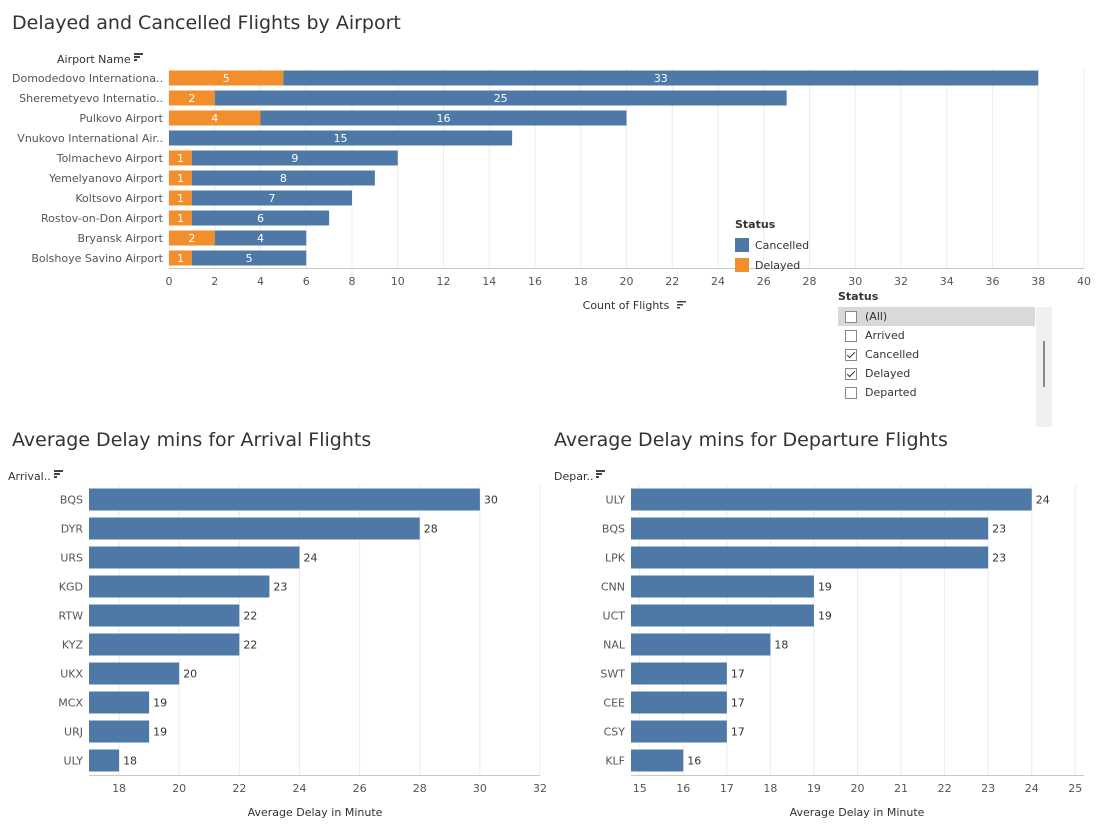 The image size is (1096, 839). I want to click on y-tick-label: SWT, so click(612, 674).